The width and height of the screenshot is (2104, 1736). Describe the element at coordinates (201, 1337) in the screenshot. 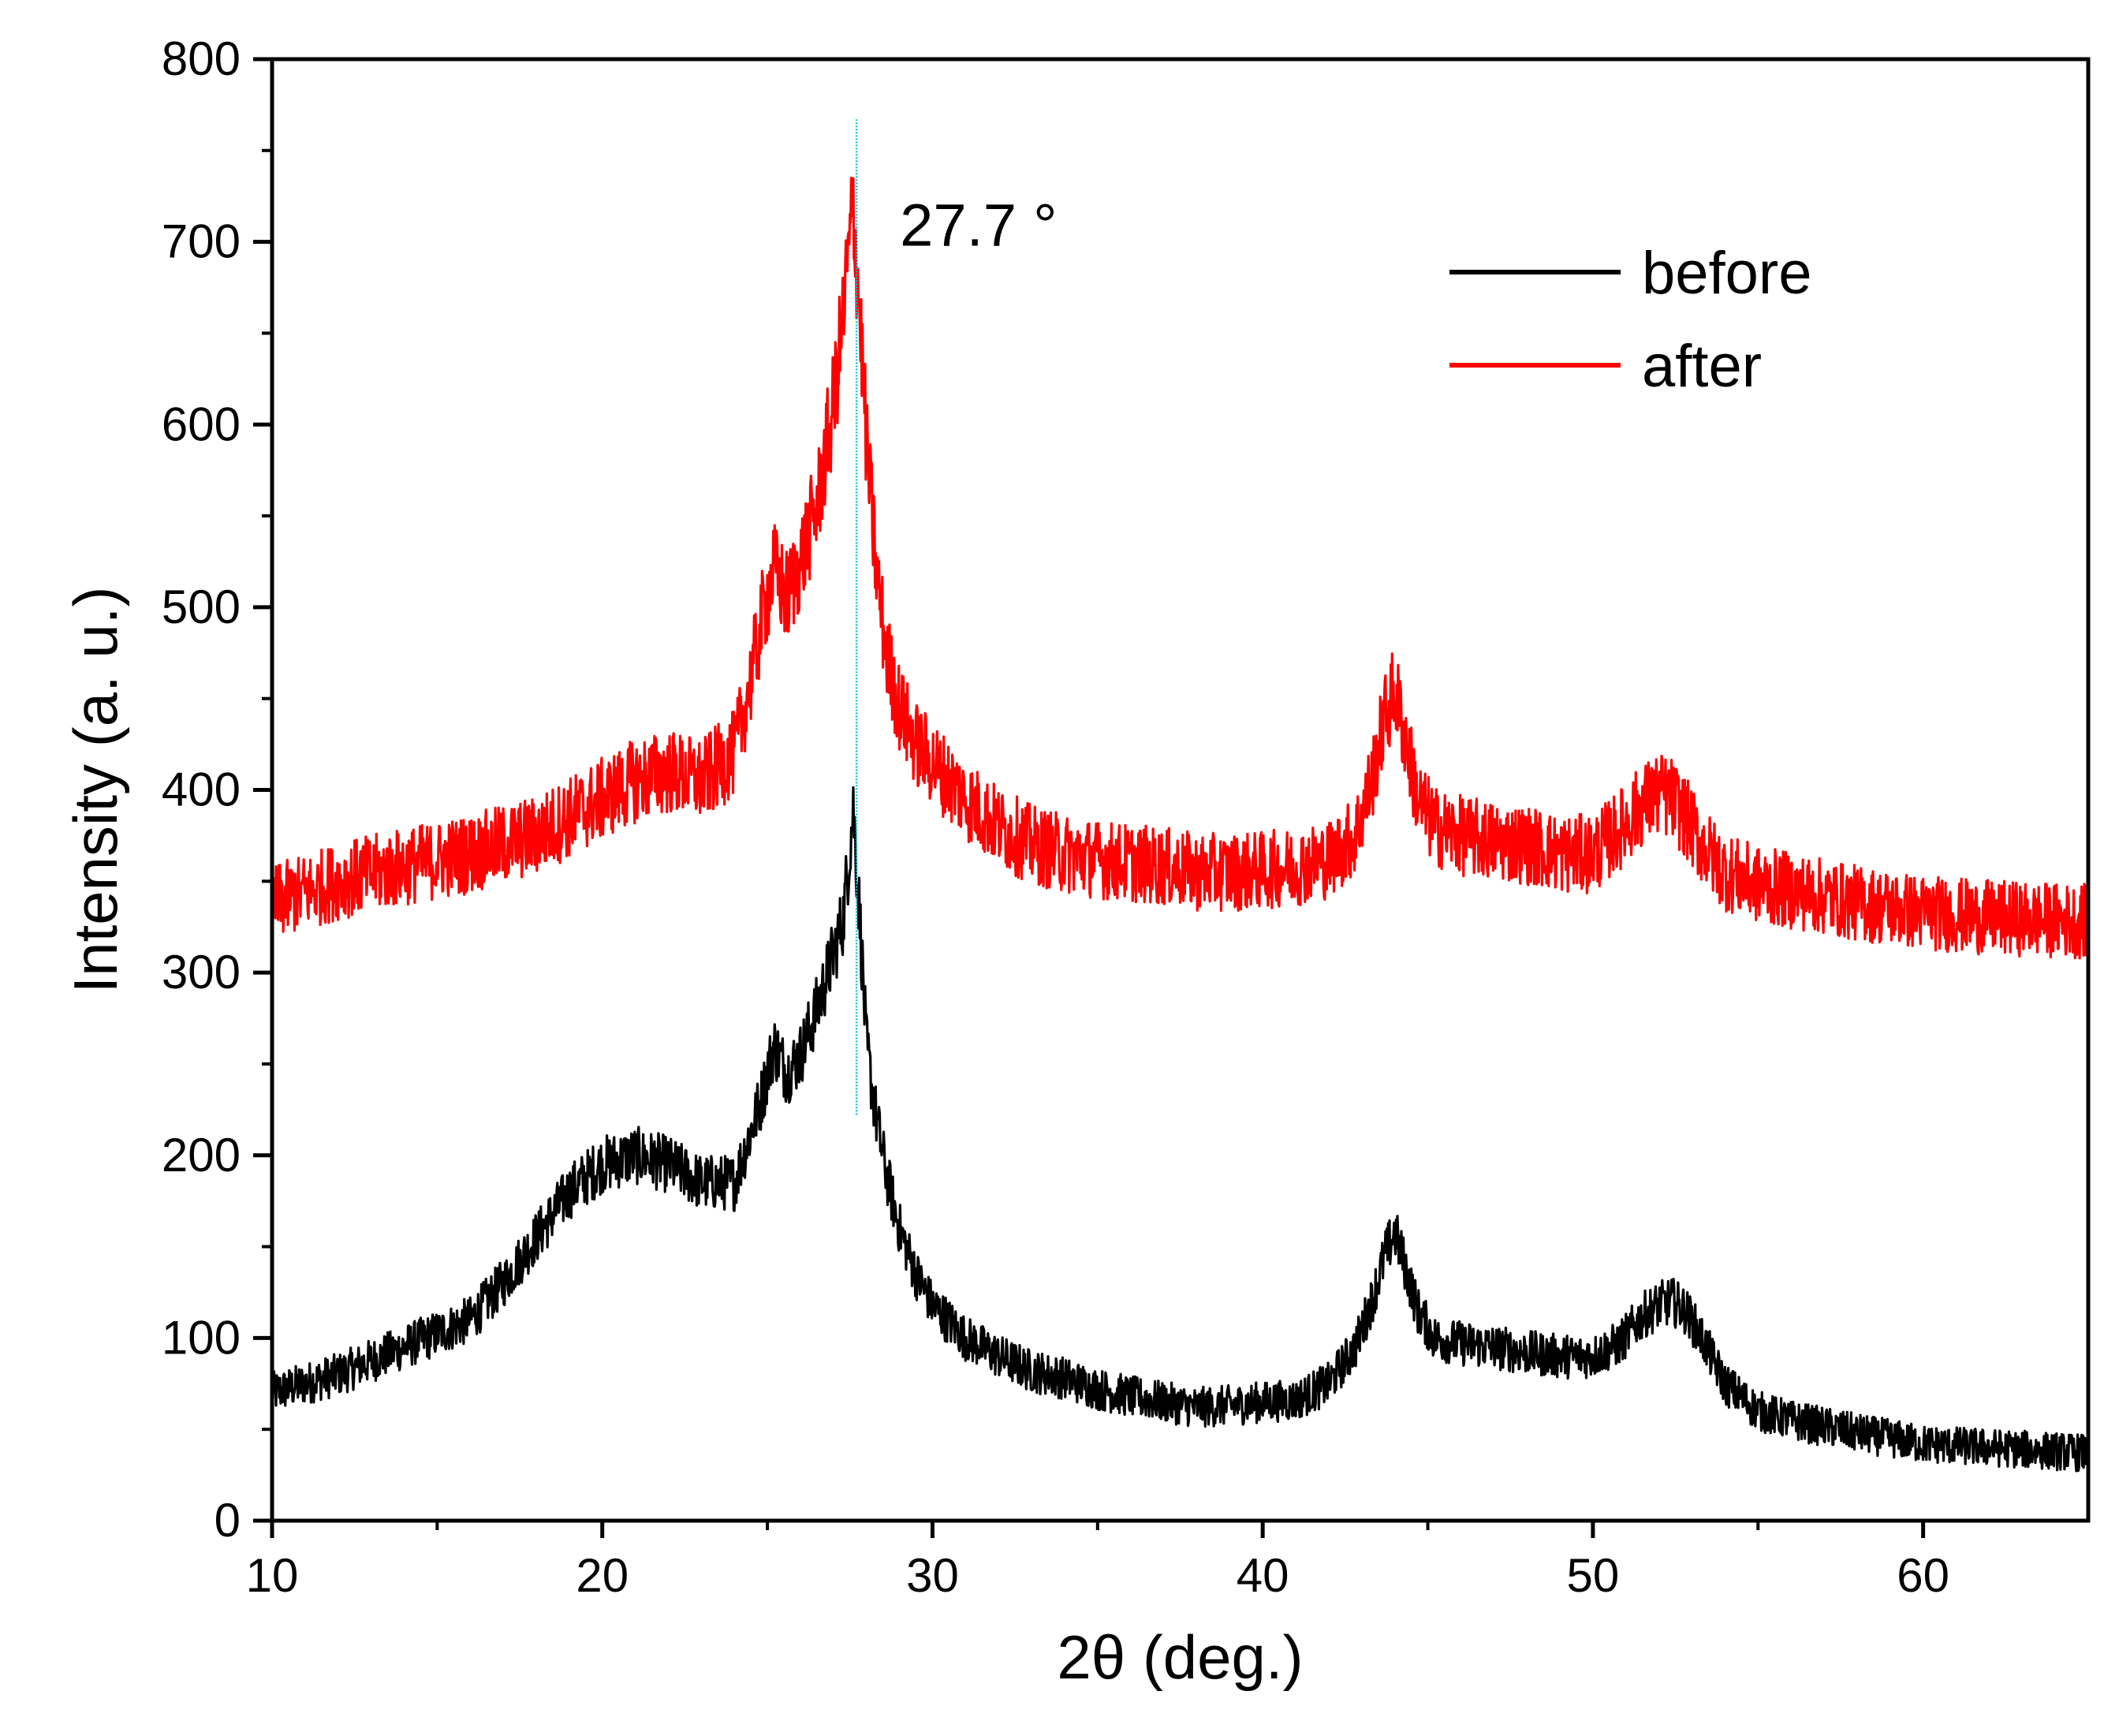

I see `y-tick-label: 100` at that location.